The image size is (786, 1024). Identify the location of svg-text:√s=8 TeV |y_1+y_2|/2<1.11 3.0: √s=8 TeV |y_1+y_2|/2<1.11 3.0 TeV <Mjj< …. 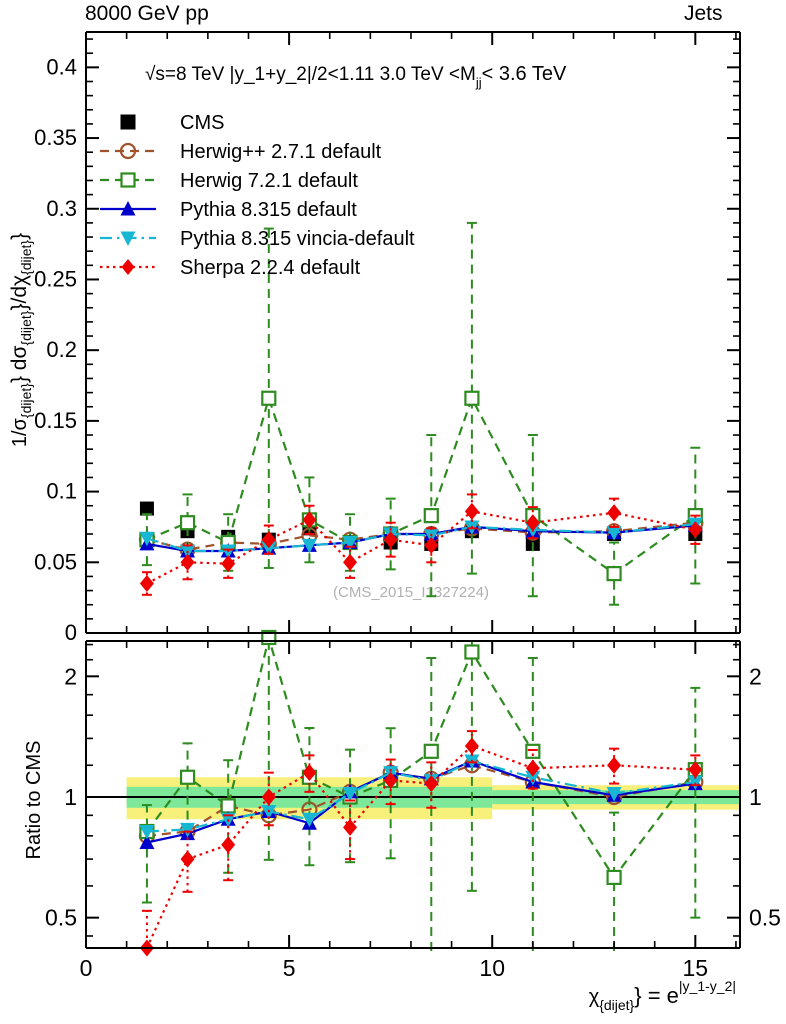
(356, 76).